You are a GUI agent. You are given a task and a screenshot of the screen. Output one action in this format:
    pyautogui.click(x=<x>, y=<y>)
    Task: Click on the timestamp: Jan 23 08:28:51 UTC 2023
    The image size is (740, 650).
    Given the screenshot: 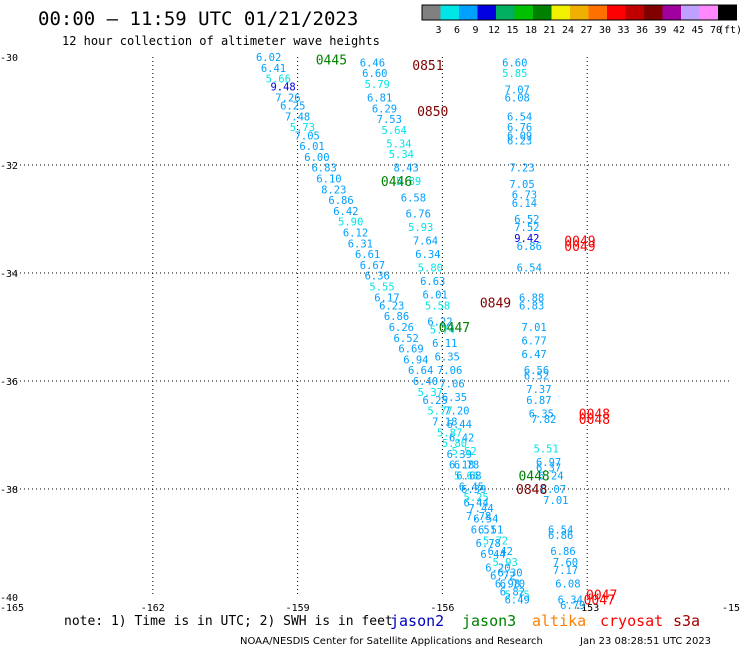 What is the action you would take?
    pyautogui.click(x=645, y=641)
    